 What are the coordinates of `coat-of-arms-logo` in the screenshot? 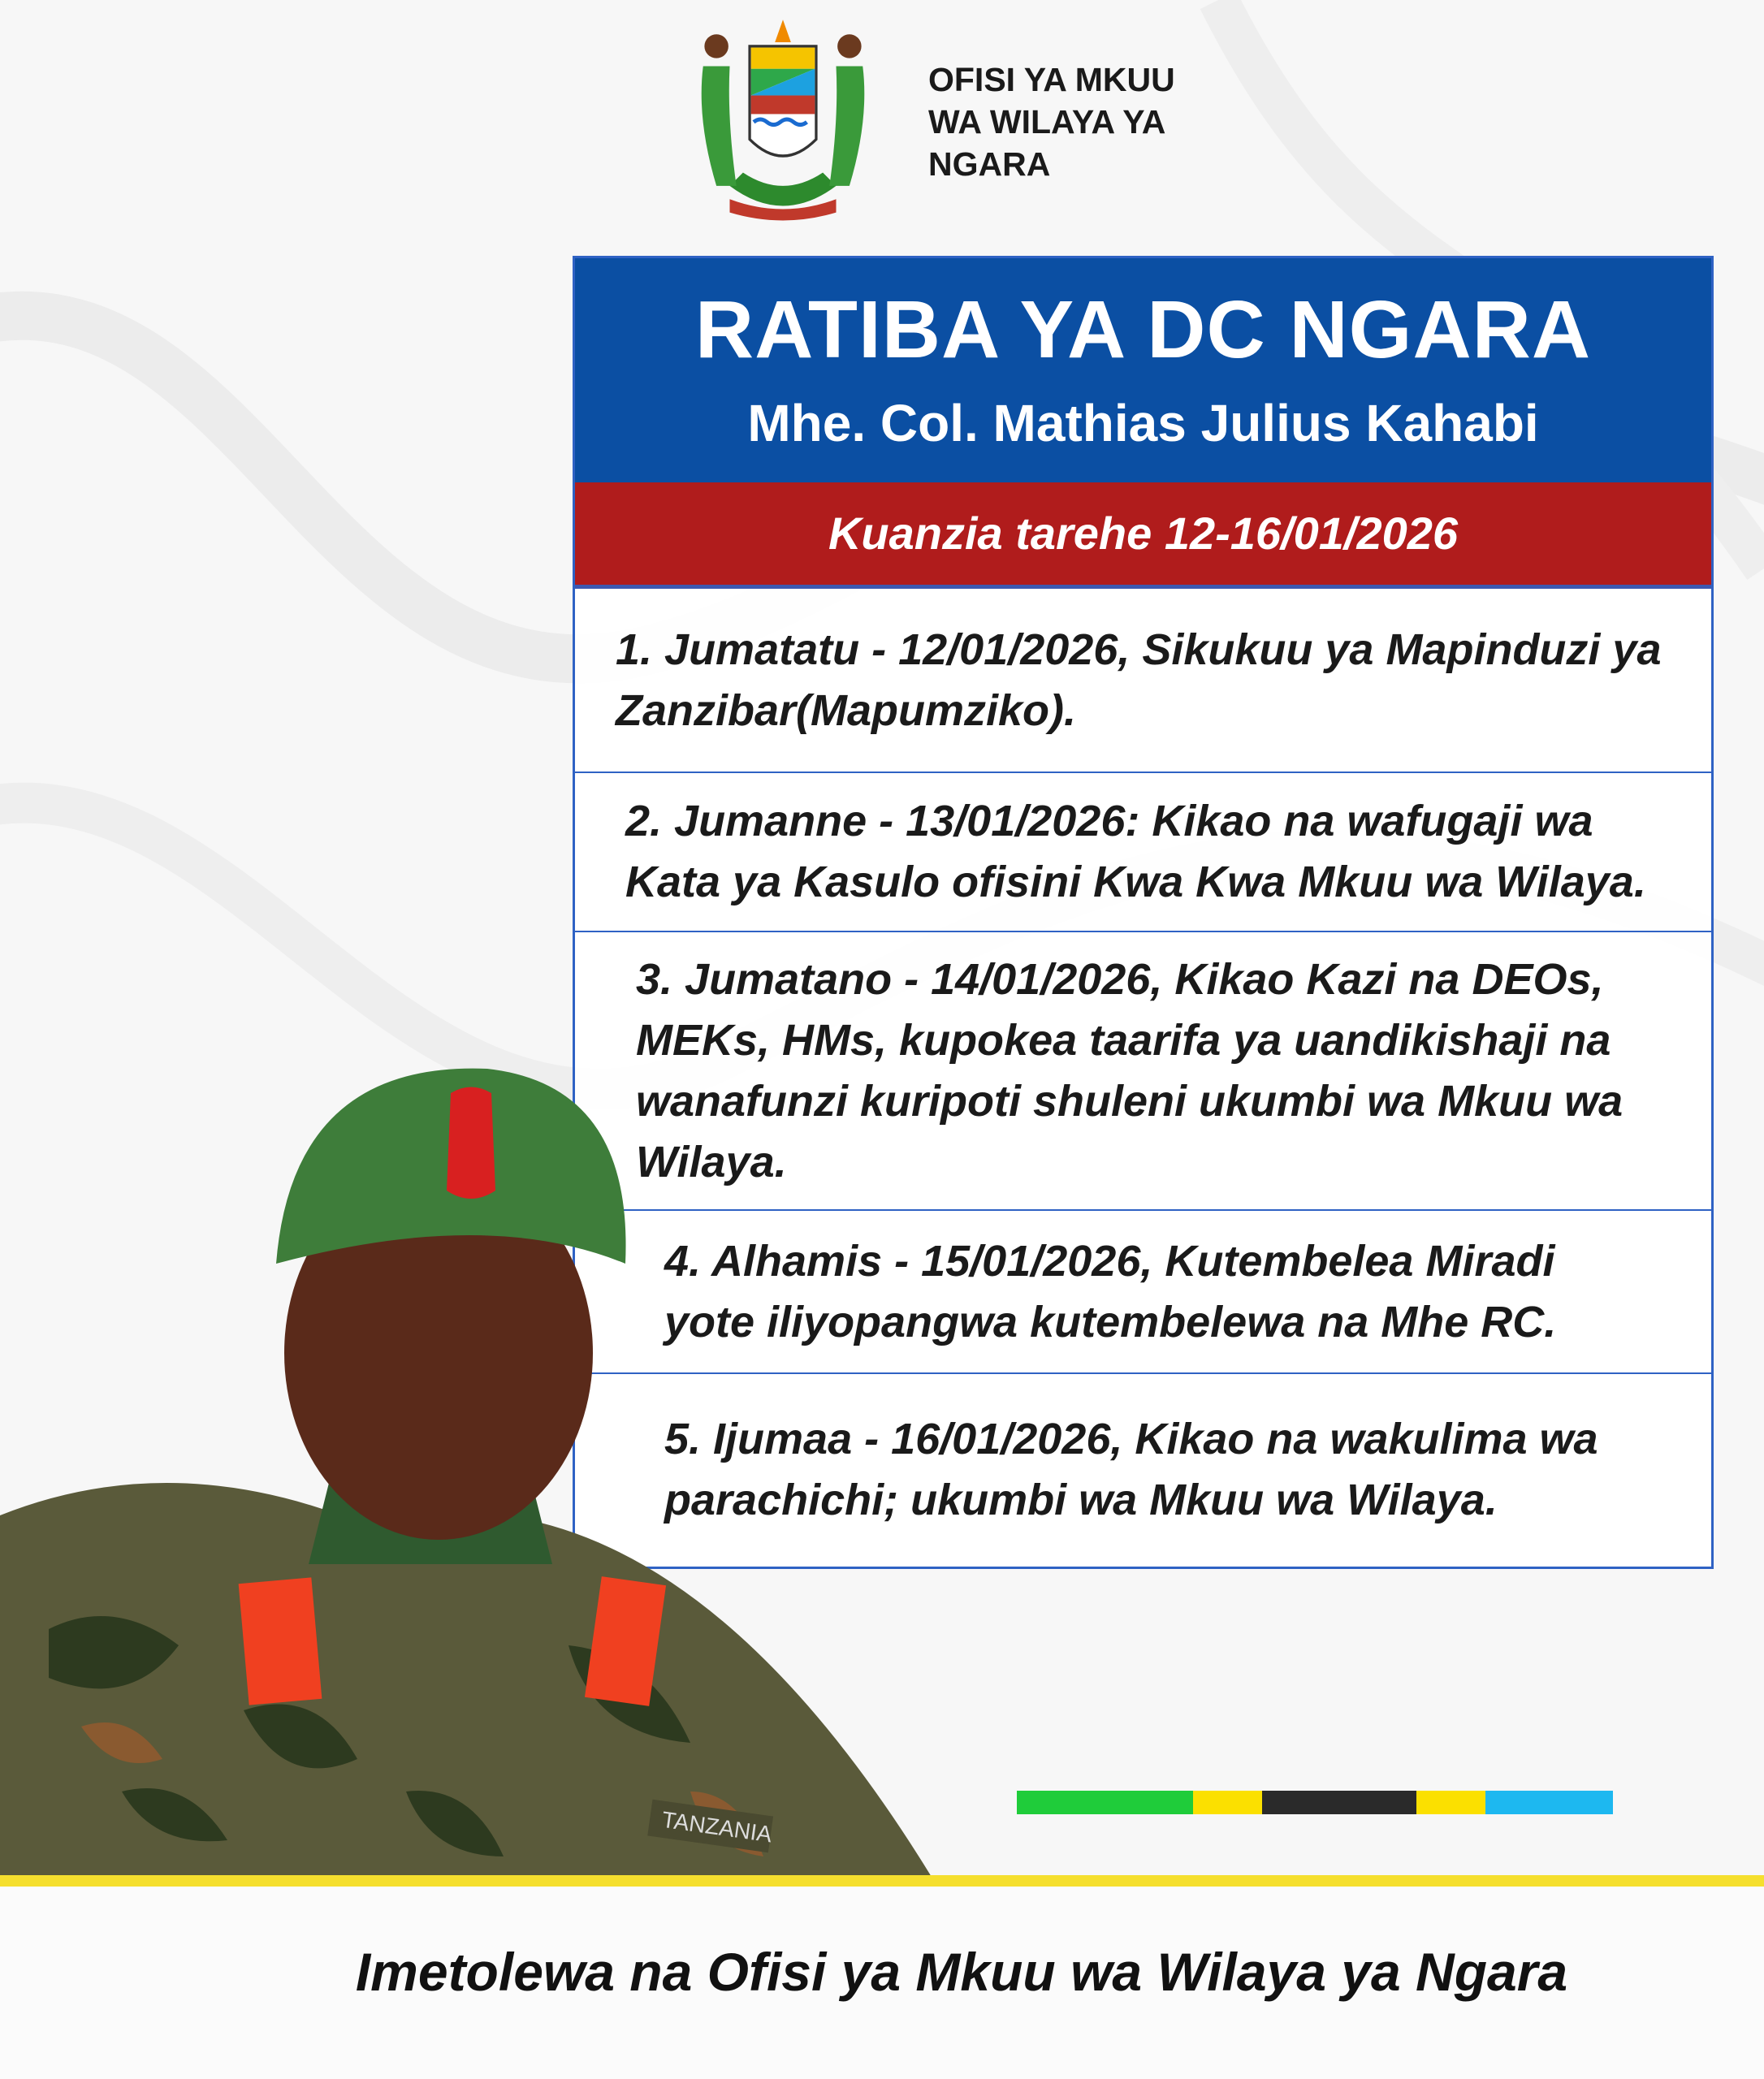 It's located at (783, 120).